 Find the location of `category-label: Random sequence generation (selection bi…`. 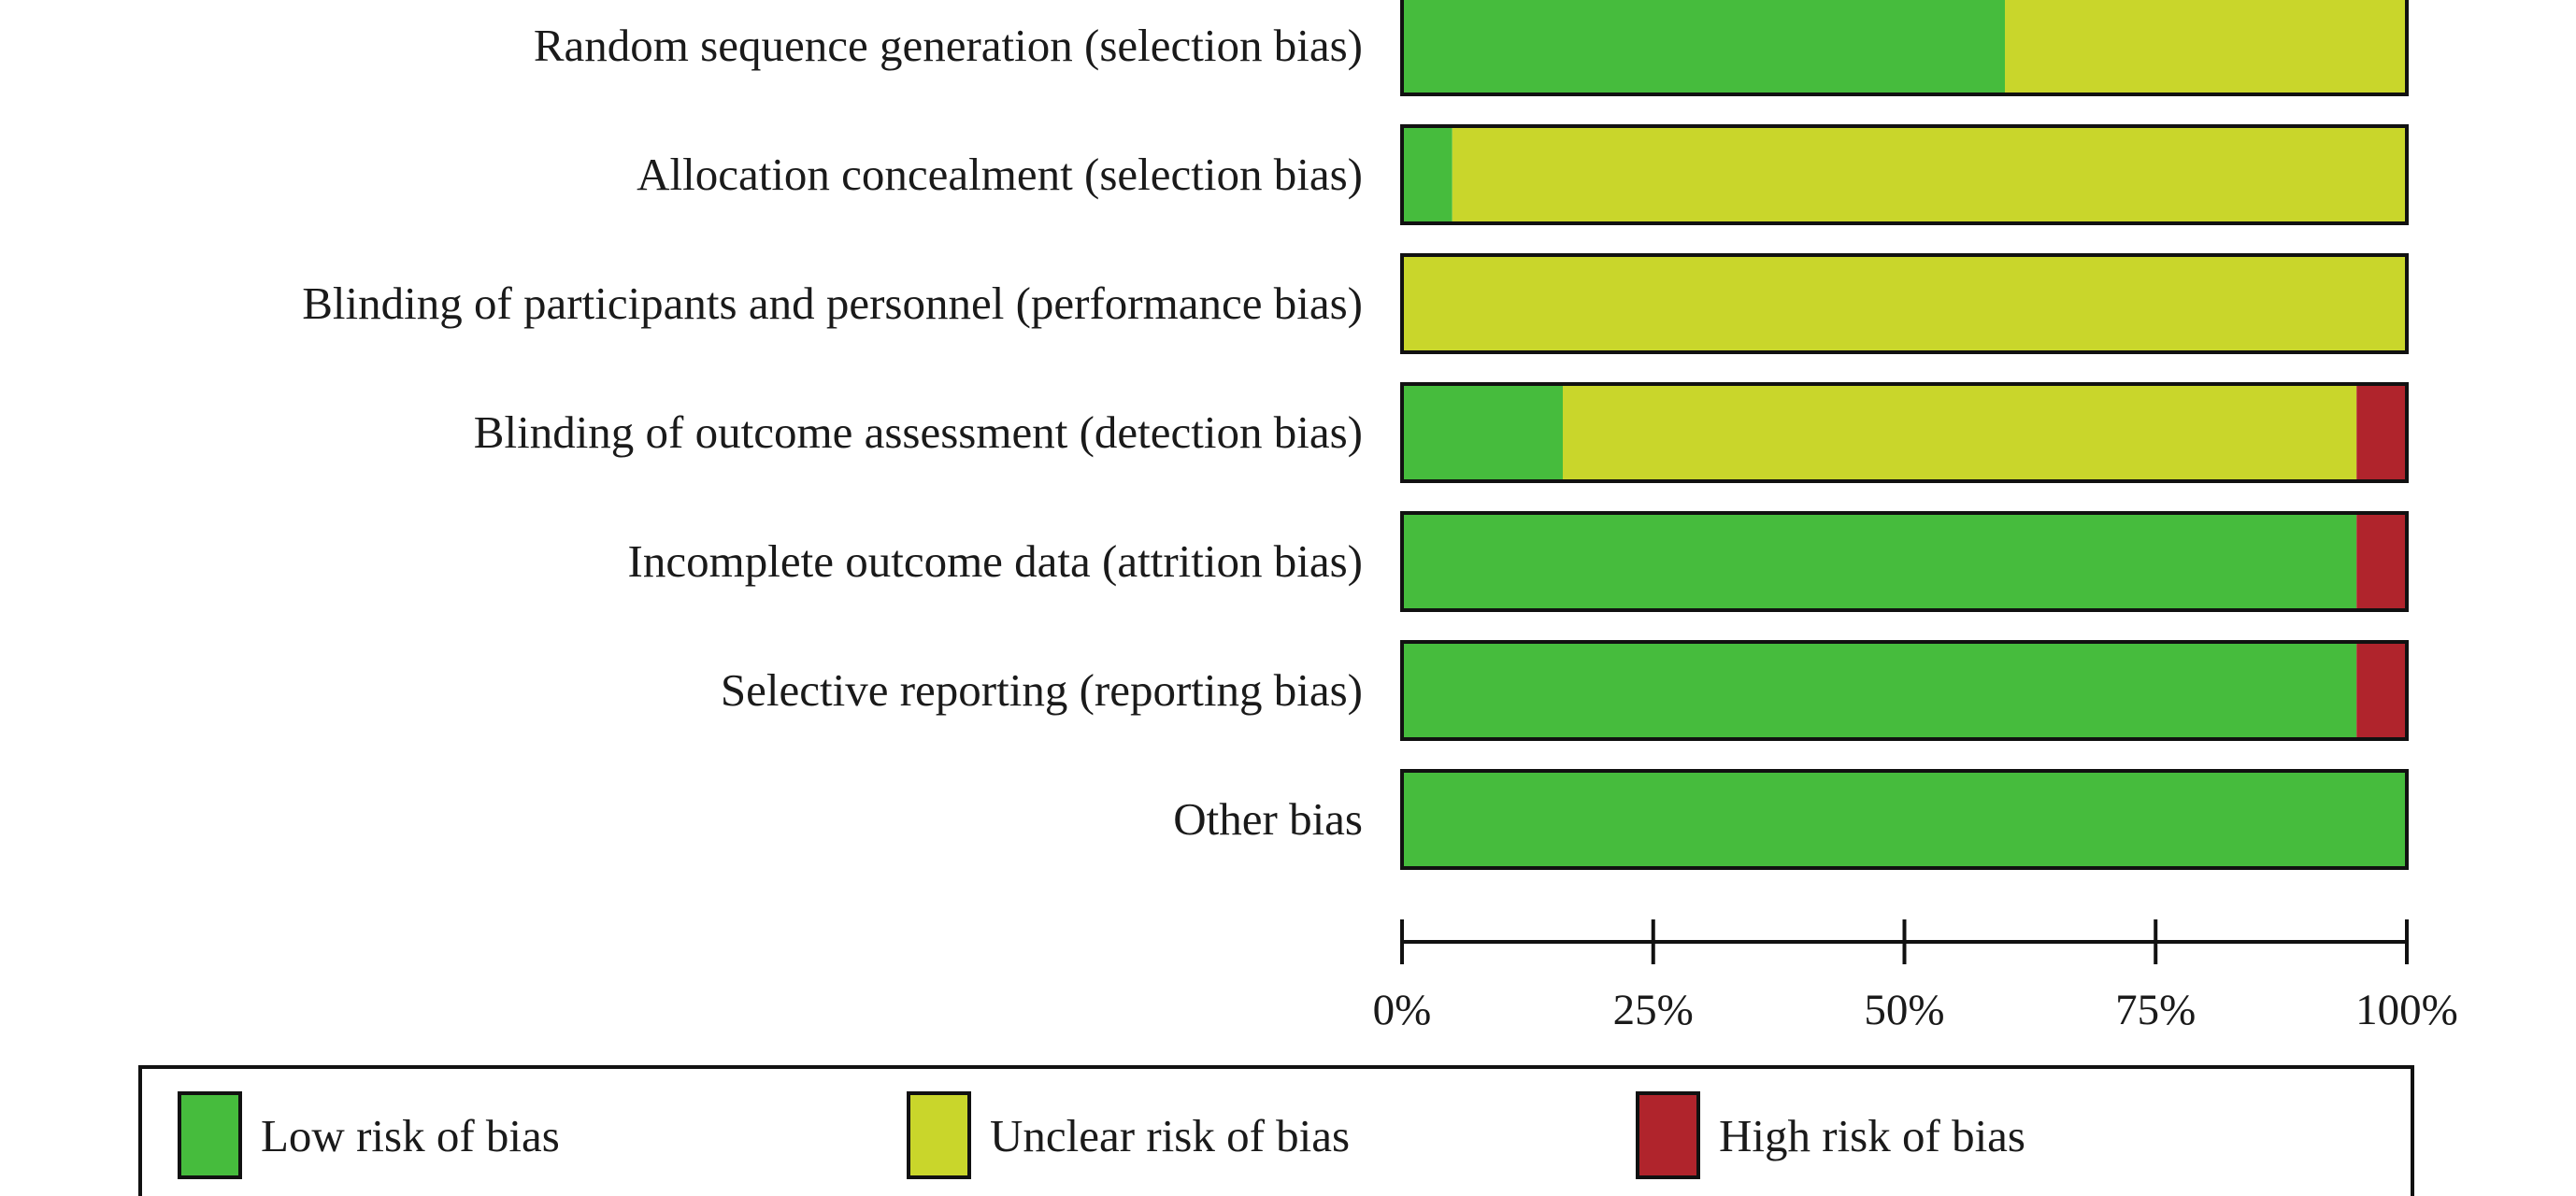

category-label: Random sequence generation (selection bi… is located at coordinates (948, 45).